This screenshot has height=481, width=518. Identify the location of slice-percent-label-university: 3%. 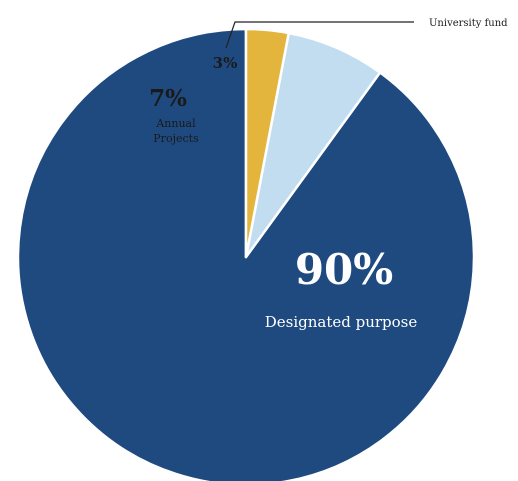
(225, 63).